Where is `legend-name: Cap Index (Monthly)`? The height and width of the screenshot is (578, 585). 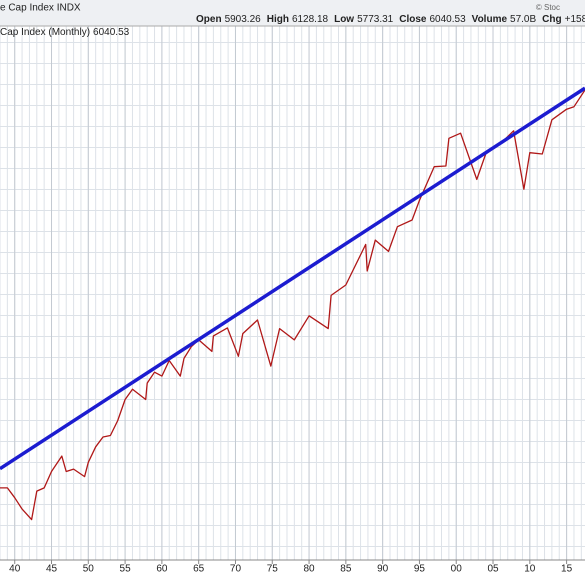
legend-name: Cap Index (Monthly) is located at coordinates (45, 32).